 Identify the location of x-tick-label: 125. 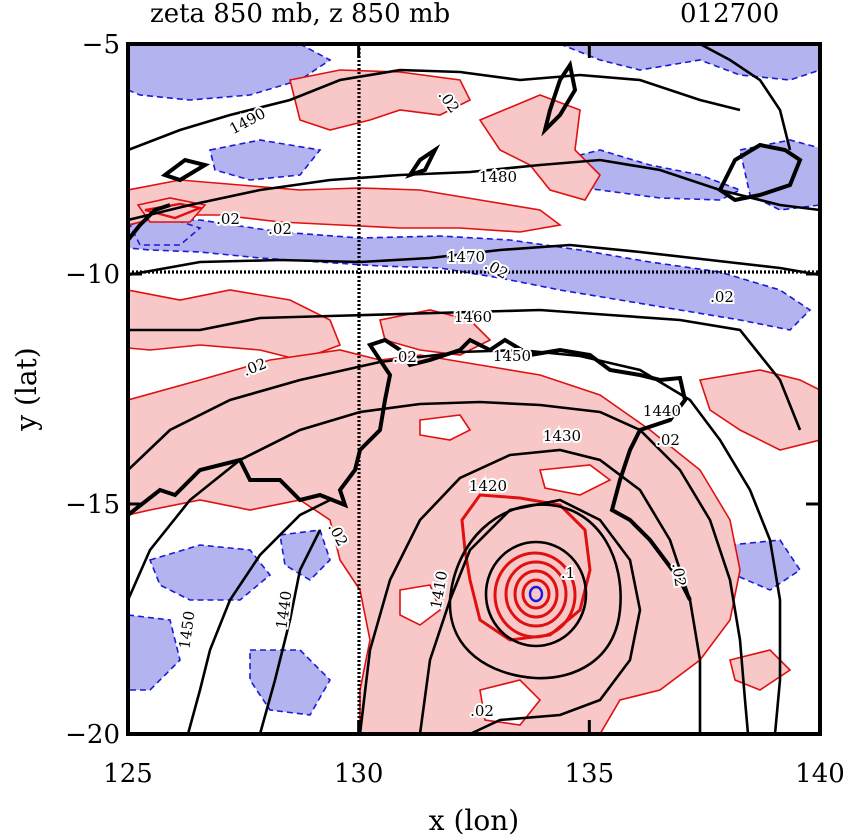
(128, 774).